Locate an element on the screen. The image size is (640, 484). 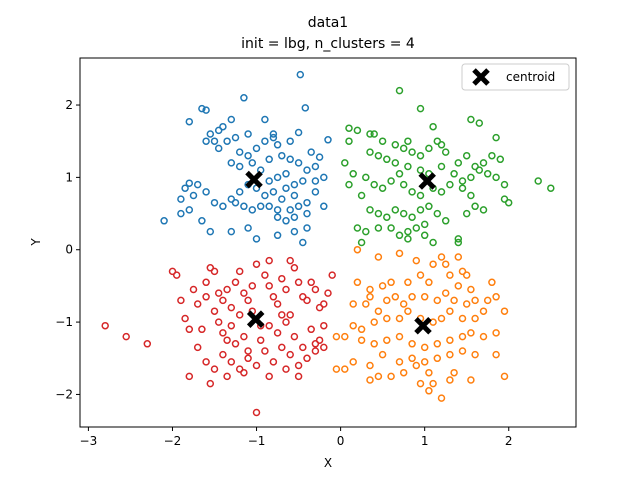
y-axis: −2 −1 0 1 2 is located at coordinates (67, 249).